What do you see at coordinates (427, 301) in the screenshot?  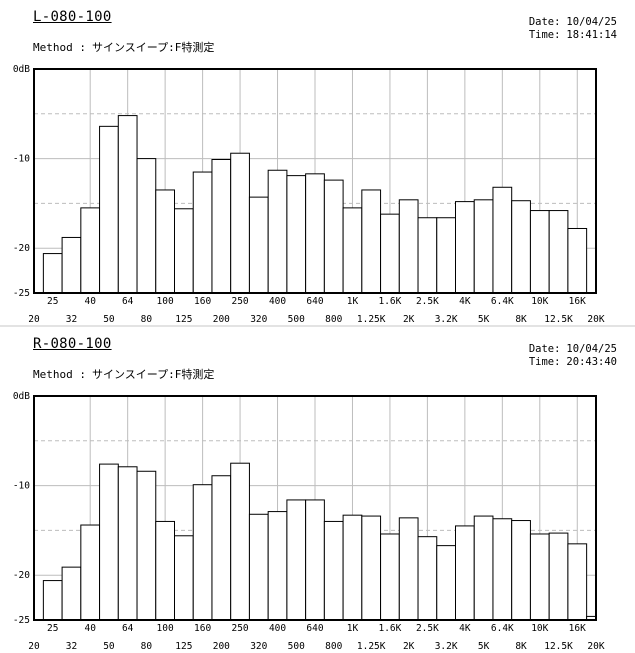 I see `x-tick-label: 2.5K` at bounding box center [427, 301].